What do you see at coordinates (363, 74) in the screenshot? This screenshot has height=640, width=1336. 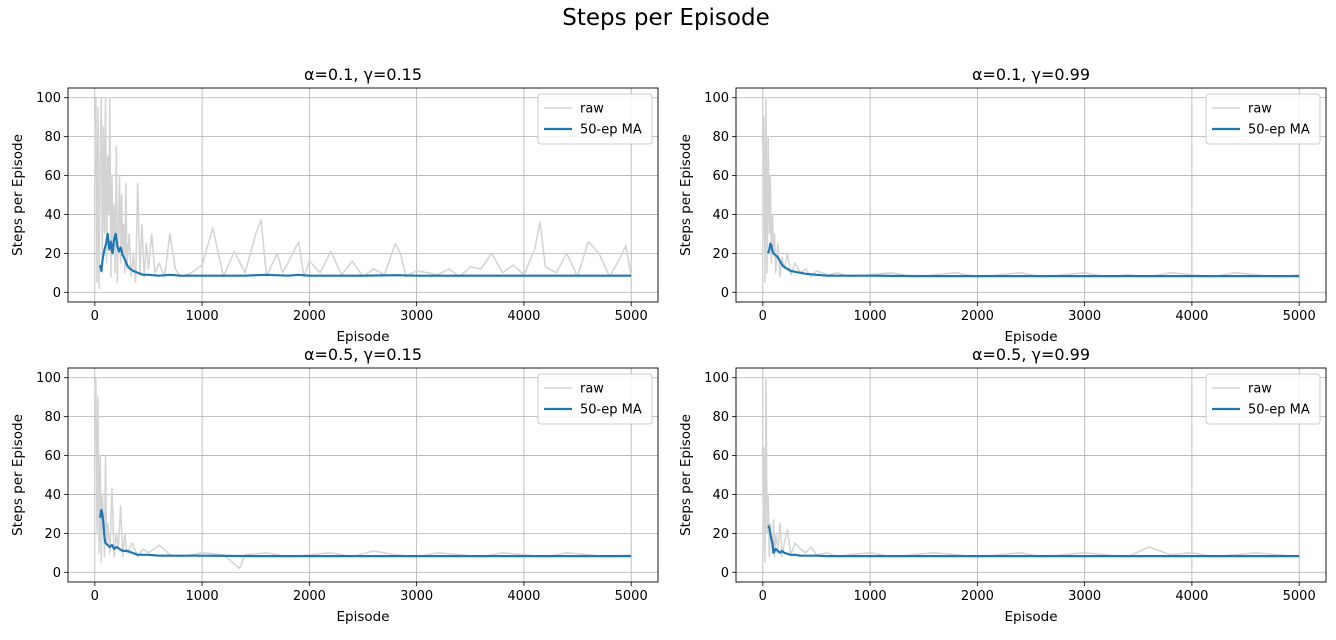 I see `subplot-title: α=0.1, γ=0.15` at bounding box center [363, 74].